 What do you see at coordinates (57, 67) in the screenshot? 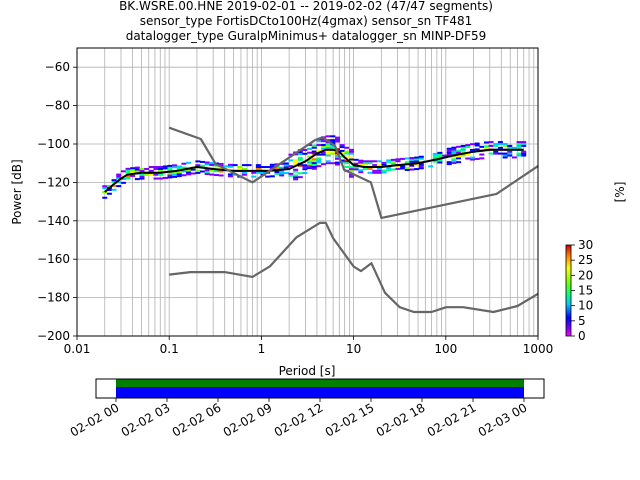
I see `y-tick-label: −60` at bounding box center [57, 67].